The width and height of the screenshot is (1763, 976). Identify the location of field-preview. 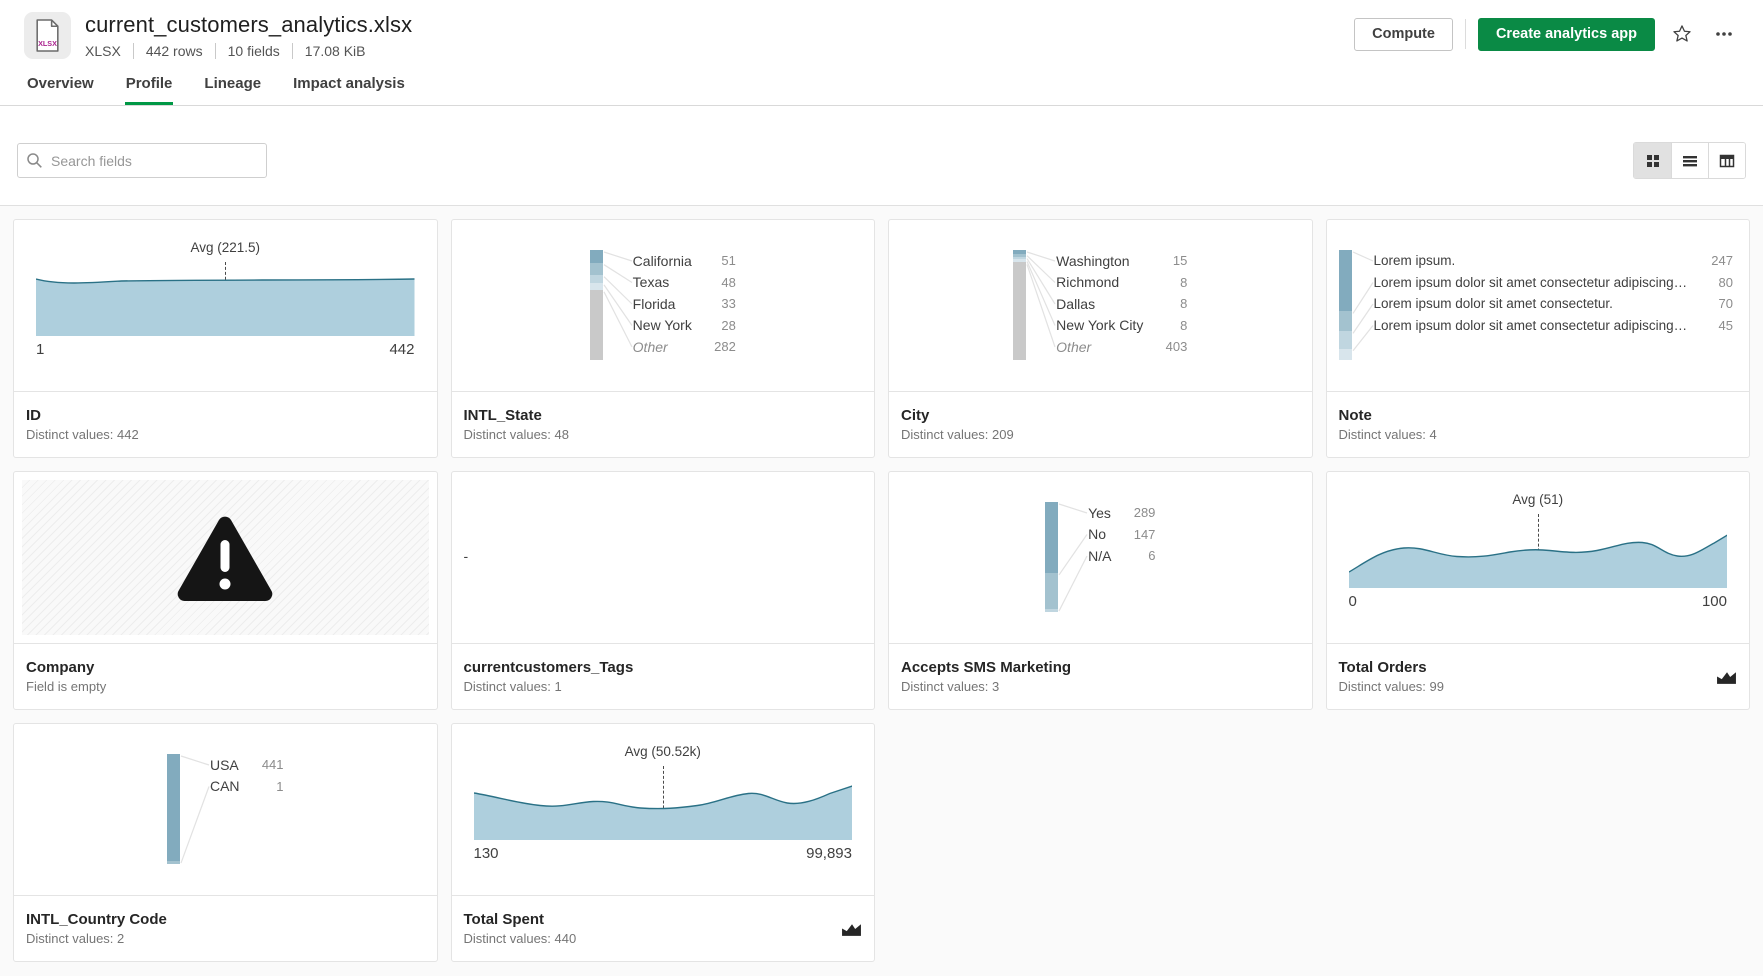
(225, 557).